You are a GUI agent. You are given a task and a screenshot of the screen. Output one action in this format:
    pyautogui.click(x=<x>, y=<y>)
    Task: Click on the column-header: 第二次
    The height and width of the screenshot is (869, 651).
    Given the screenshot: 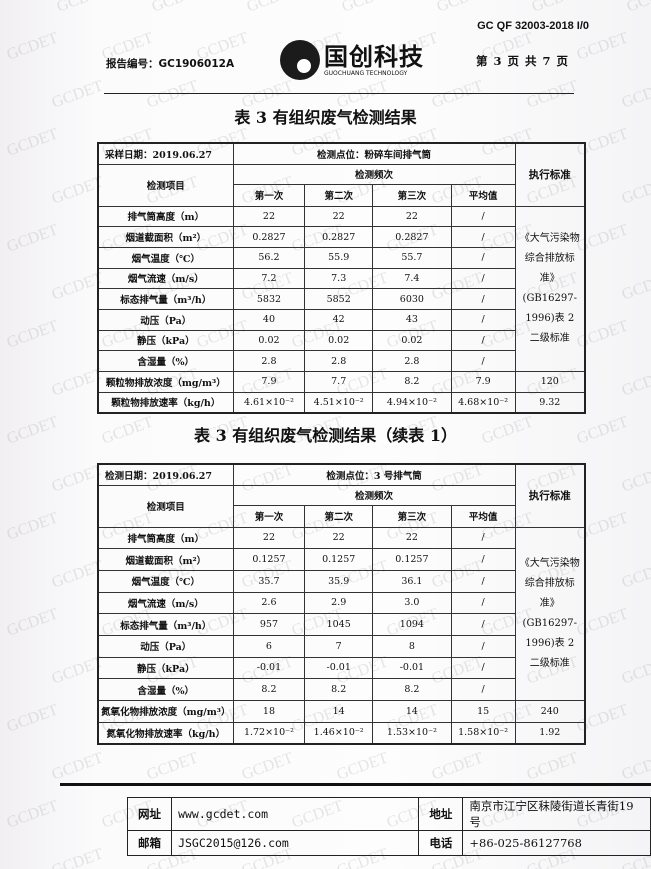 What is the action you would take?
    pyautogui.click(x=339, y=516)
    